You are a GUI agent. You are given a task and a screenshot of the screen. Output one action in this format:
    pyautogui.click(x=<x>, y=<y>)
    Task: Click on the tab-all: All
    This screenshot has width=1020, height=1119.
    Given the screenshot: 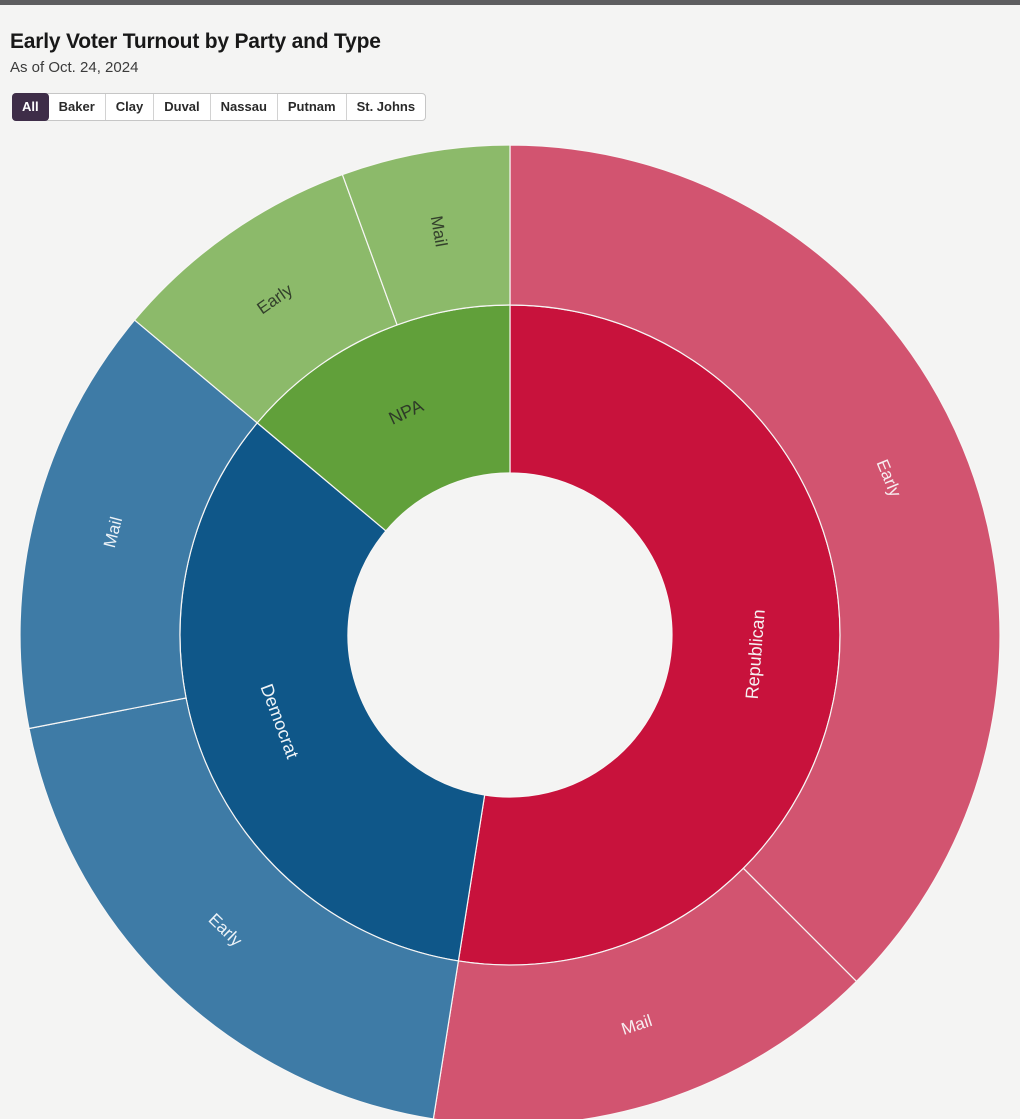 What is the action you would take?
    pyautogui.click(x=30, y=107)
    